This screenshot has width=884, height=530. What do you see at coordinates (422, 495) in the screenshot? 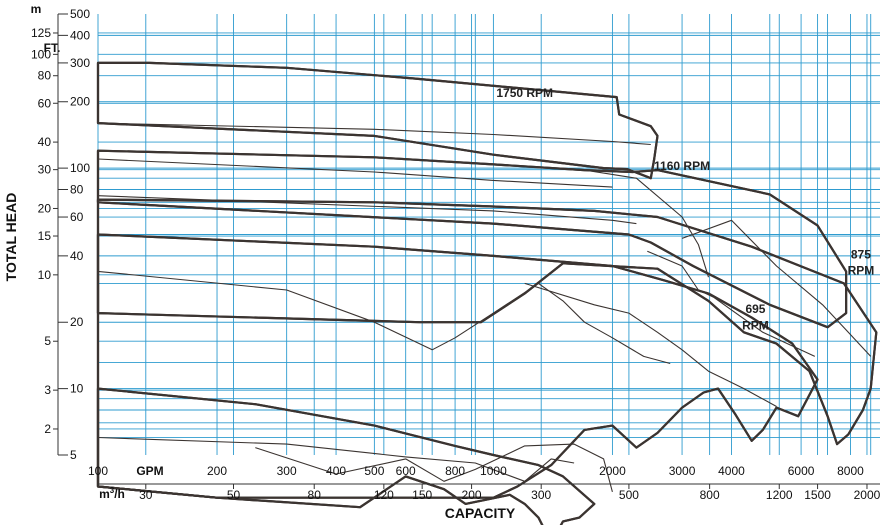
I see `x-tick-label-m3h: 150` at bounding box center [422, 495].